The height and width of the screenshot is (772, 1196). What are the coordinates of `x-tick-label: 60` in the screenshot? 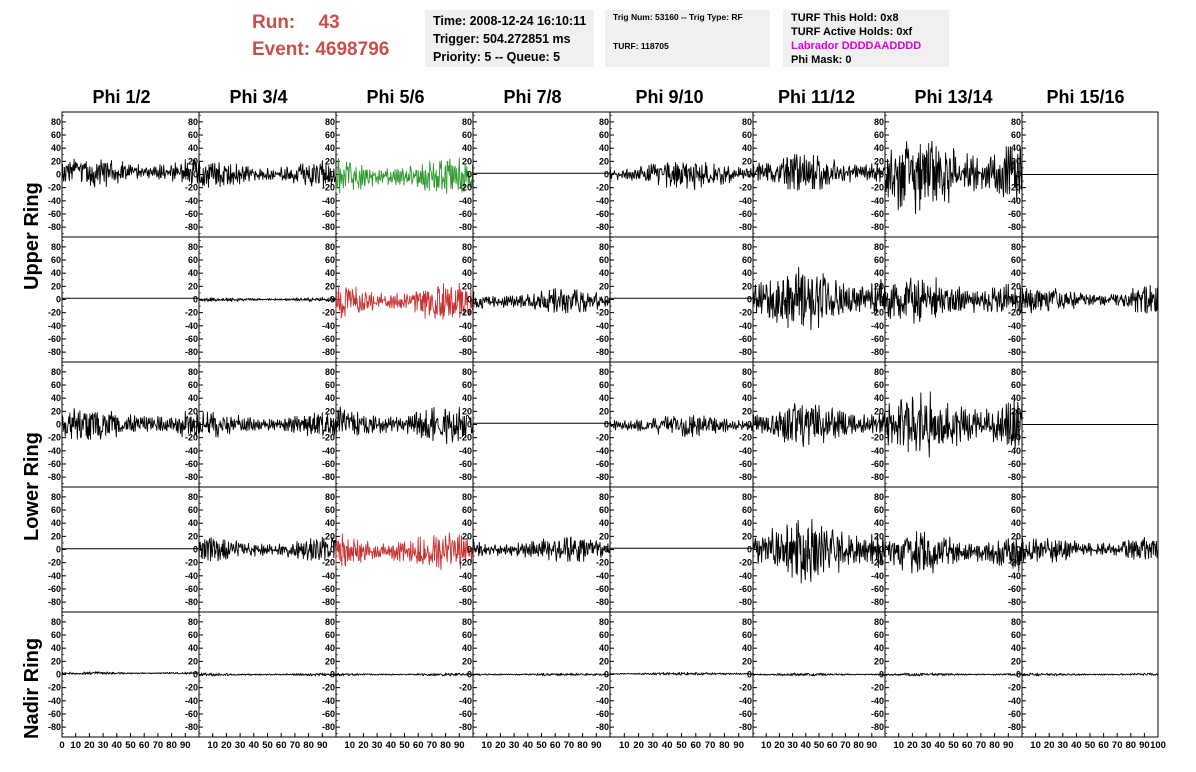 It's located at (555, 745).